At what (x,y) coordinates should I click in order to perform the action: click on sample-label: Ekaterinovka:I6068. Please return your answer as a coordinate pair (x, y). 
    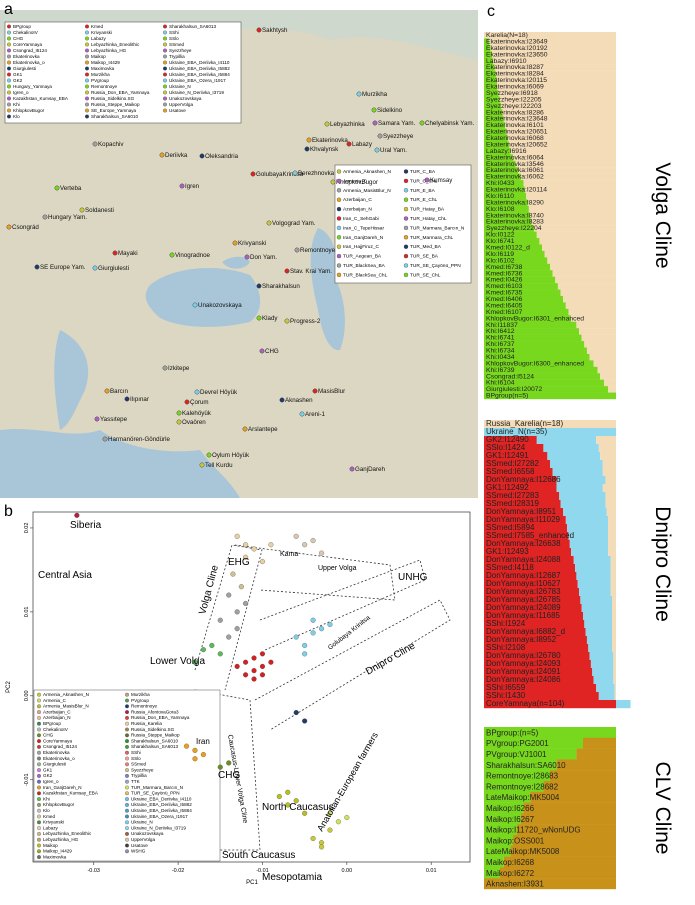
    Looking at the image, I should click on (515, 138).